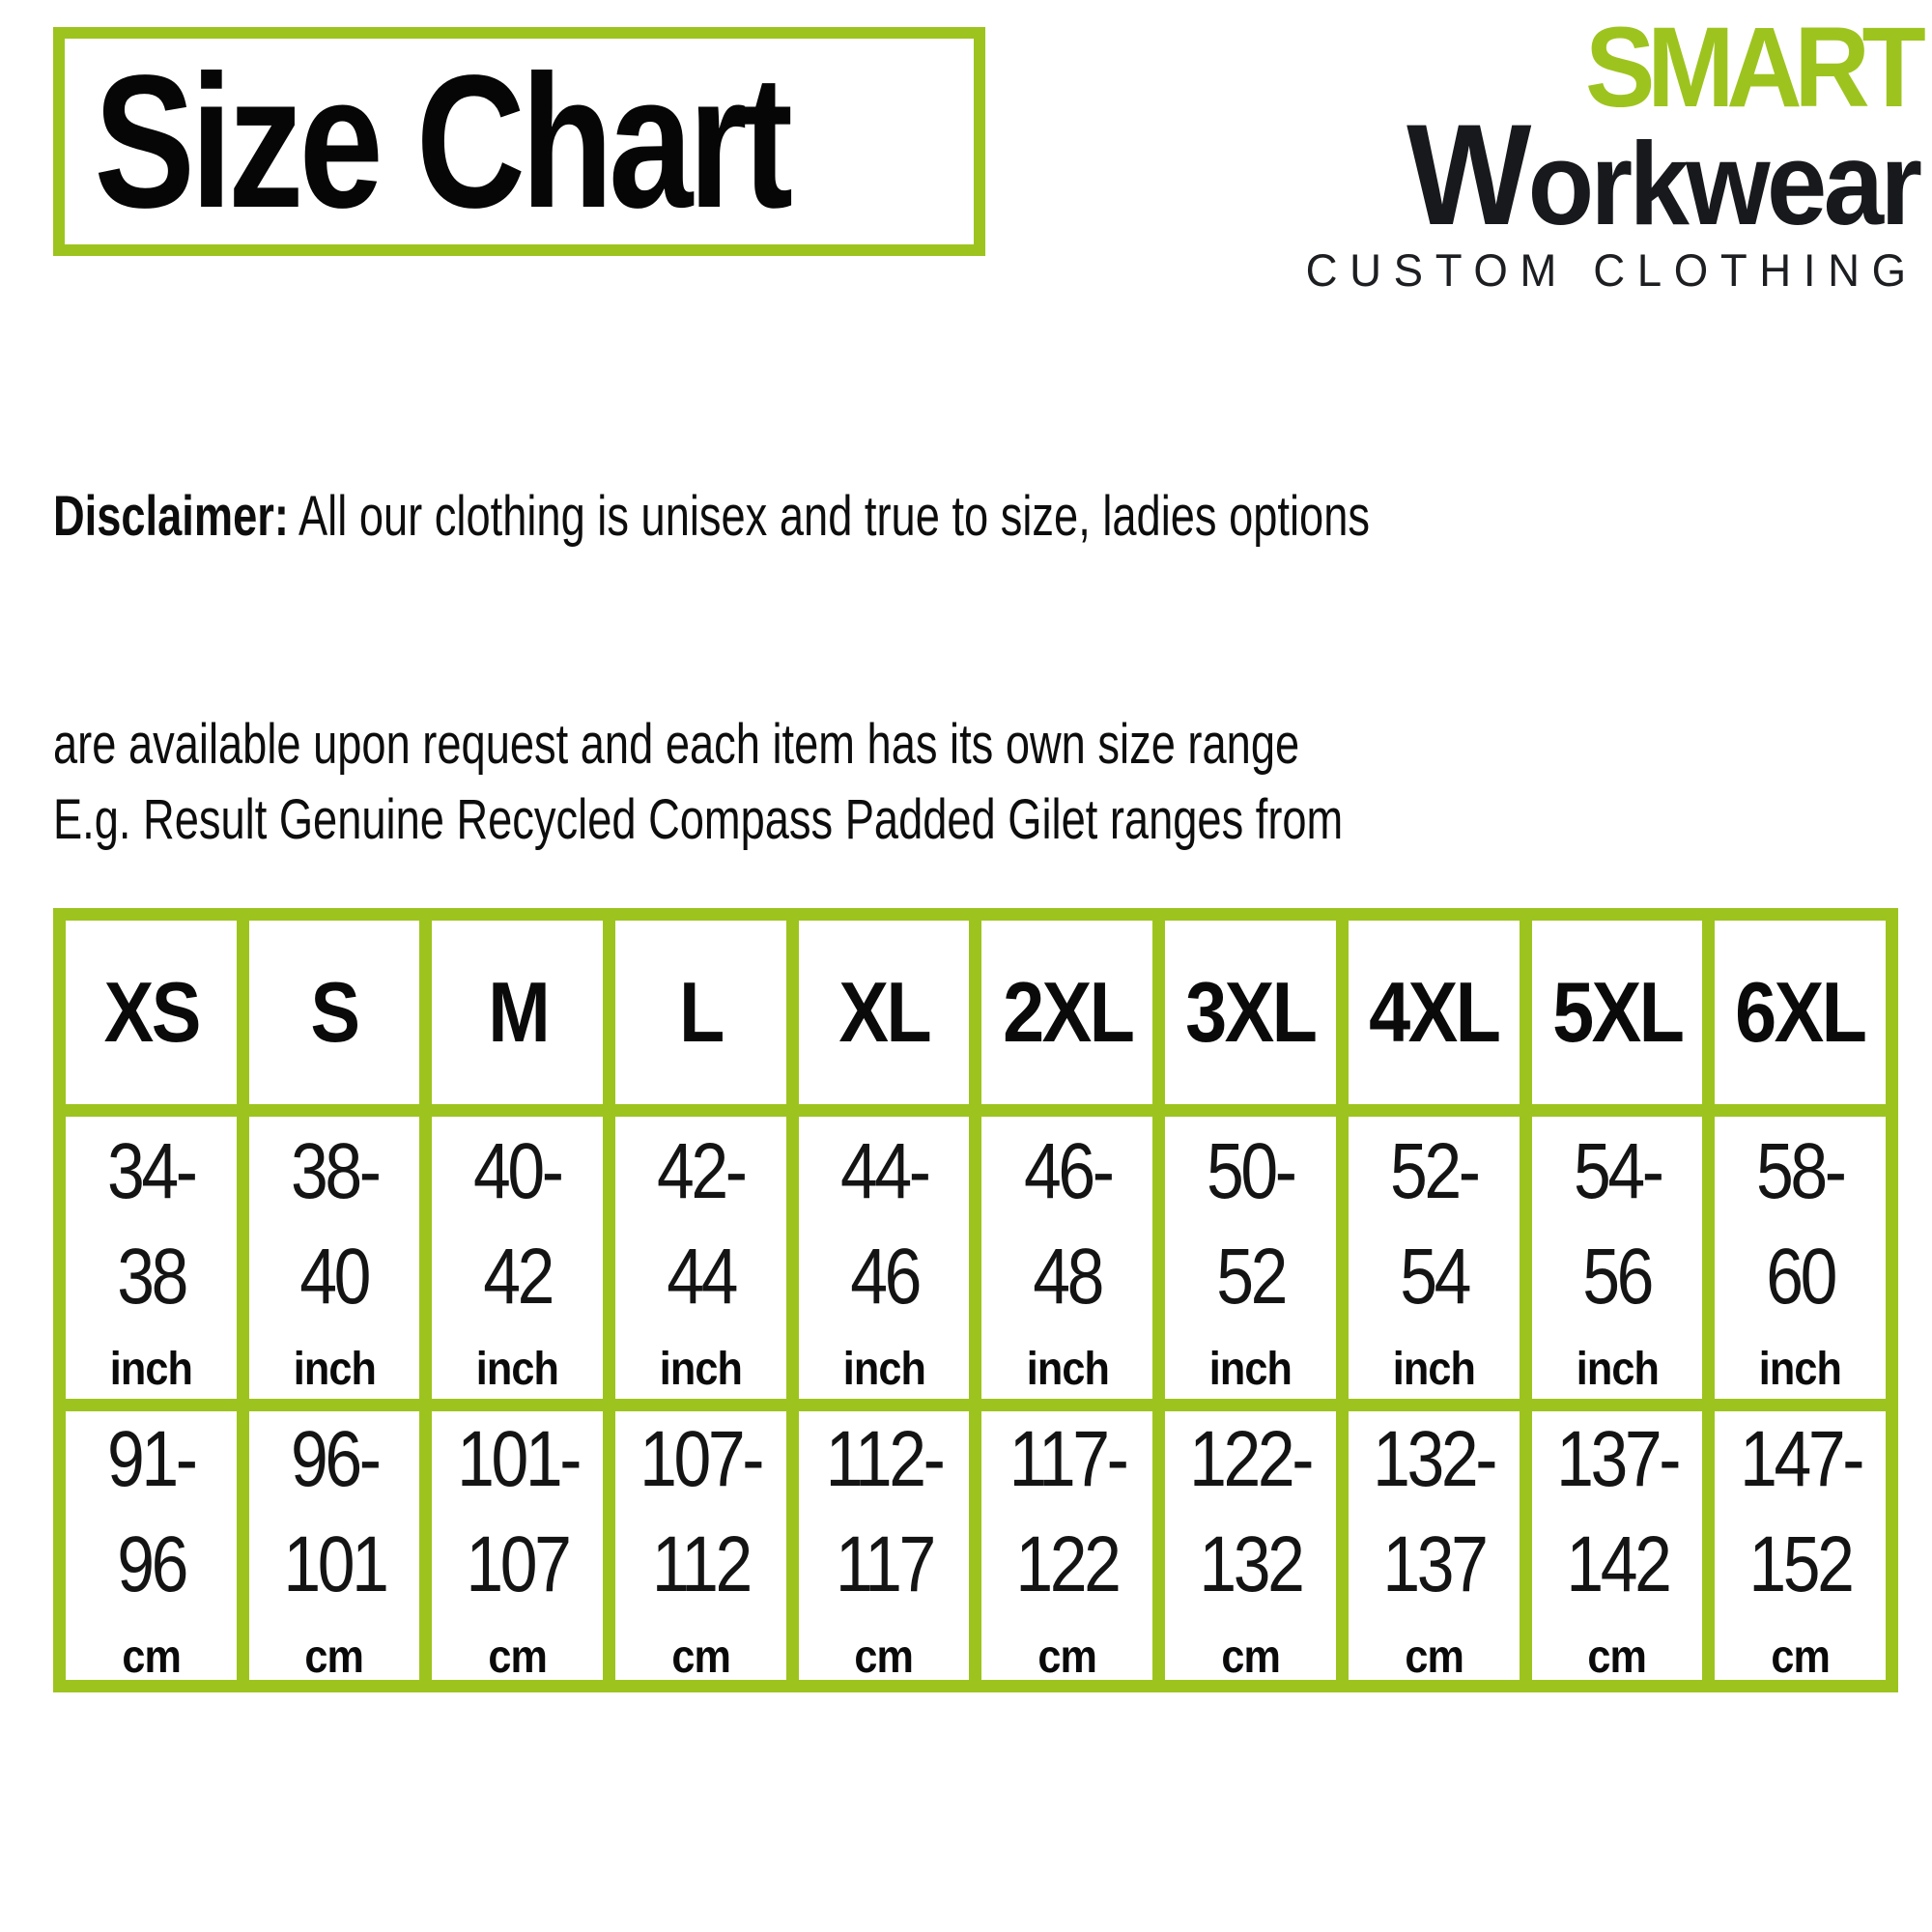 The image size is (1932, 1932). Describe the element at coordinates (702, 1276) in the screenshot. I see `measurement-value-line: 44` at that location.